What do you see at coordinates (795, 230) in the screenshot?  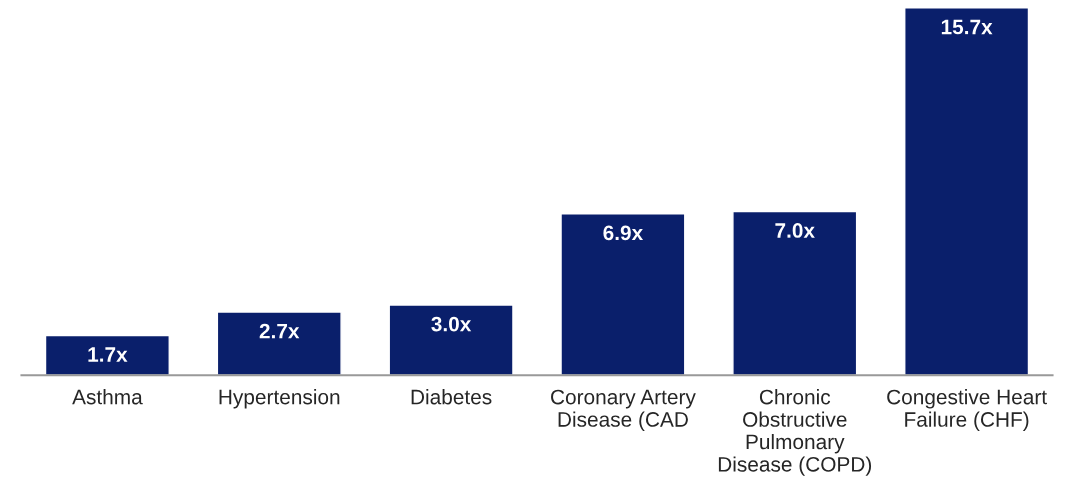 I see `data-label: 7.0x` at bounding box center [795, 230].